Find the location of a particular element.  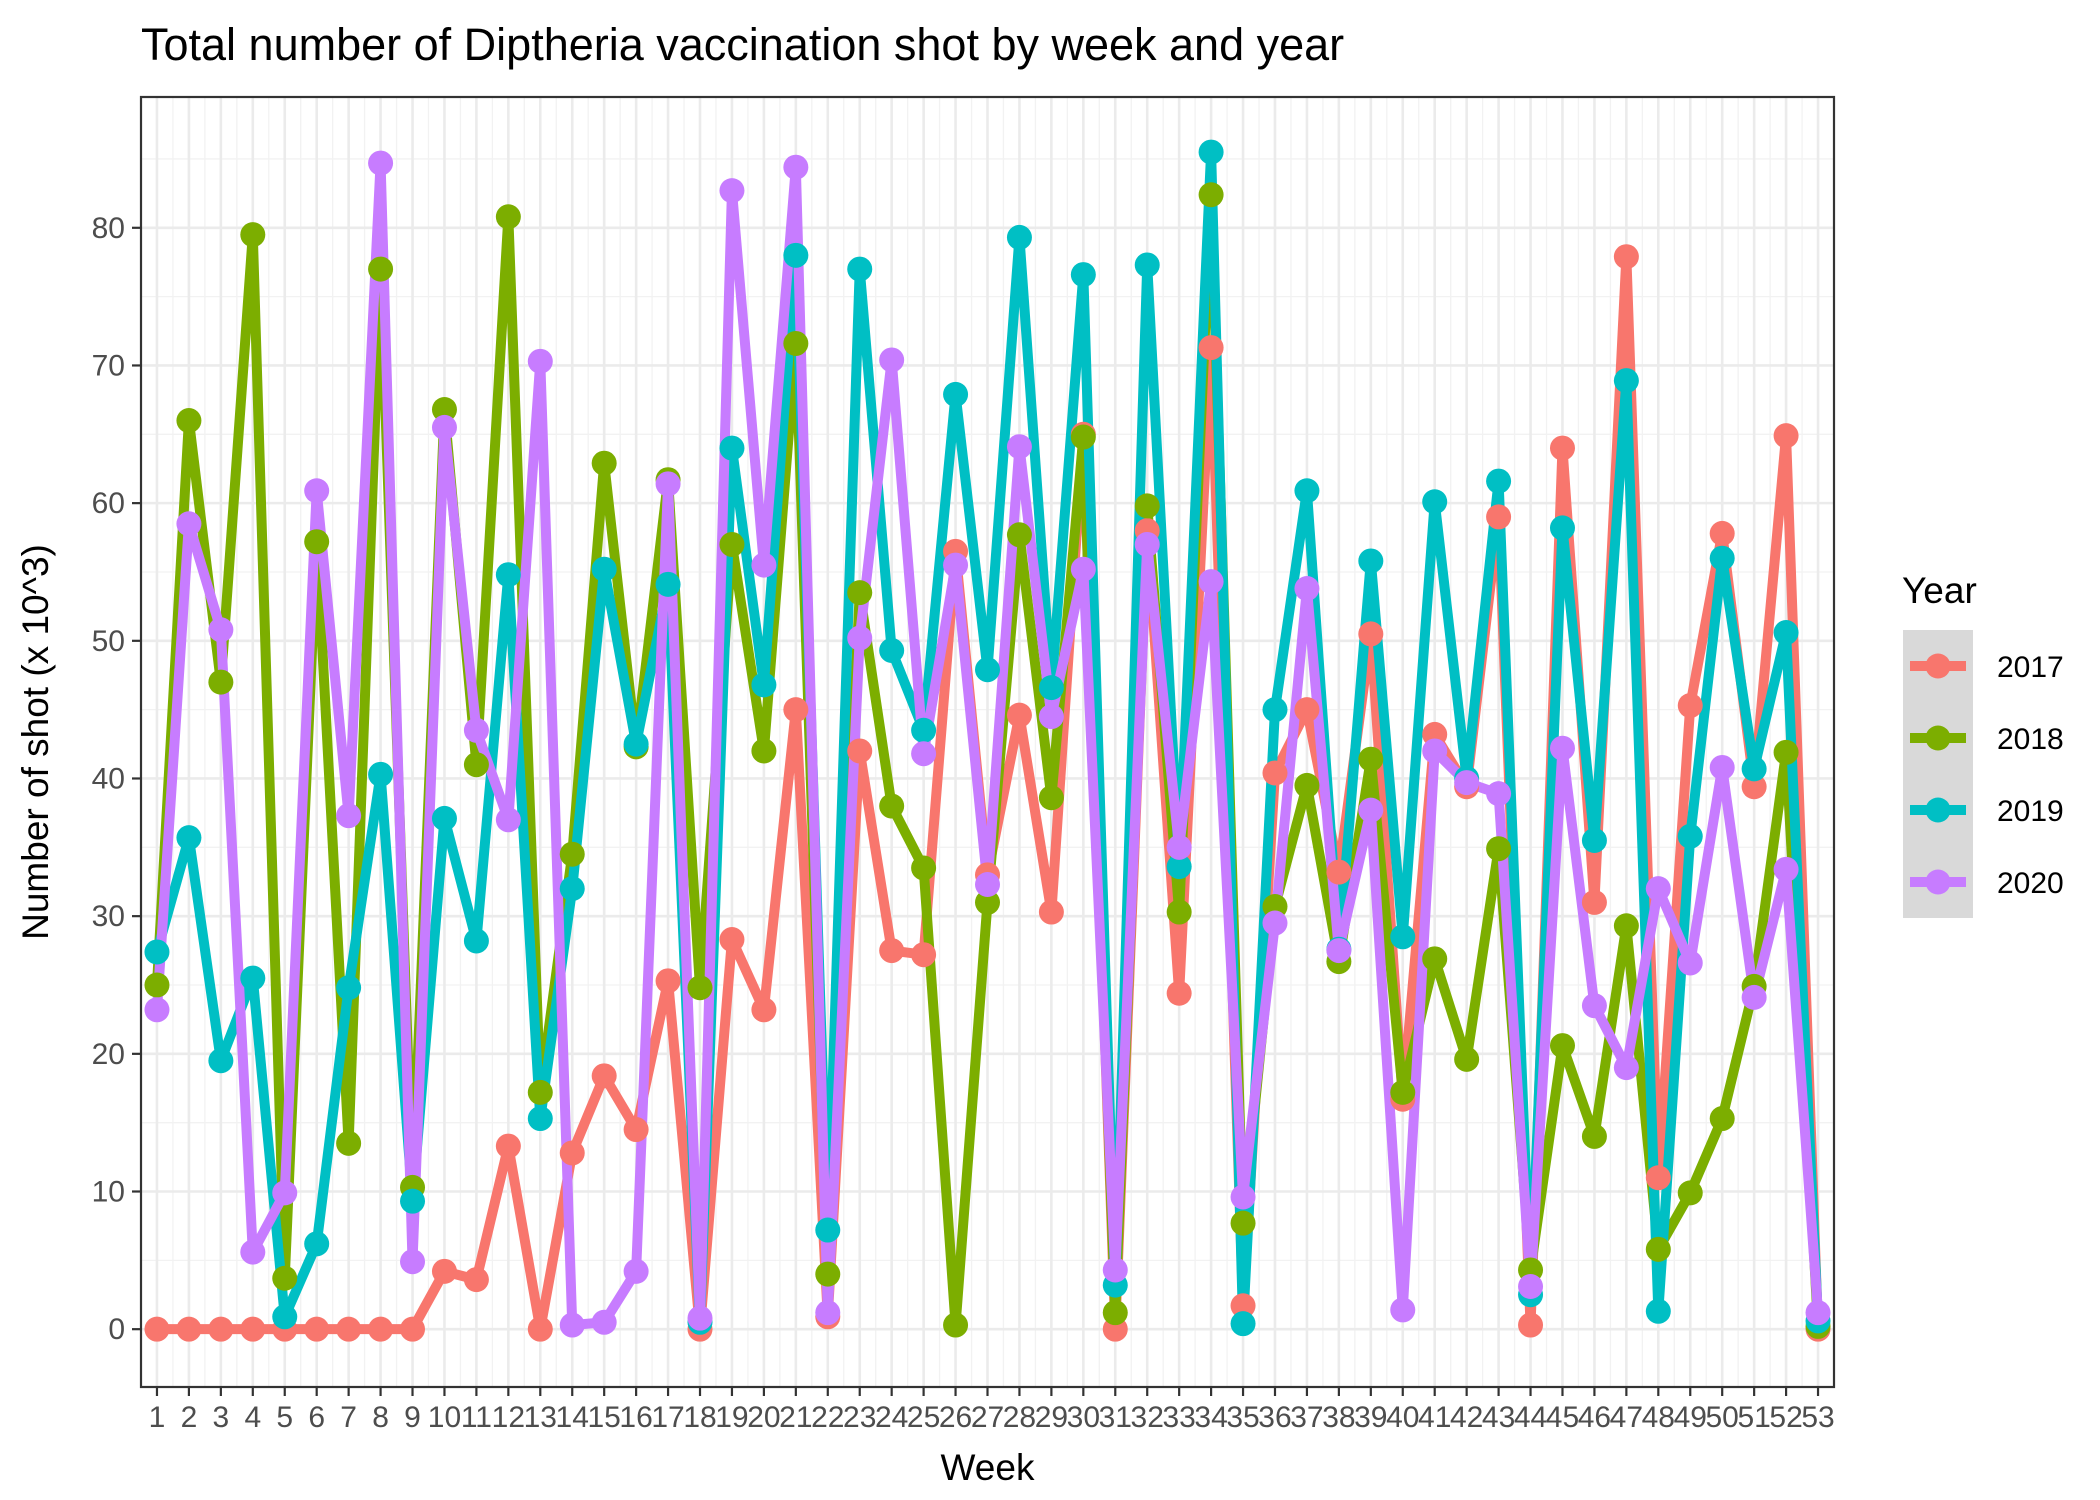

x-tick-label: 14 is located at coordinates (572, 1417).